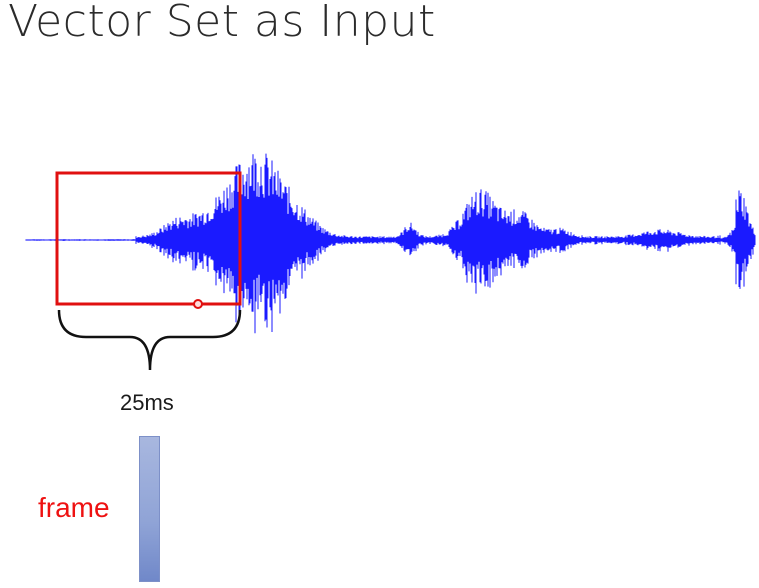 The image size is (759, 588). I want to click on slide-title: Vector Set as Input, so click(222, 23).